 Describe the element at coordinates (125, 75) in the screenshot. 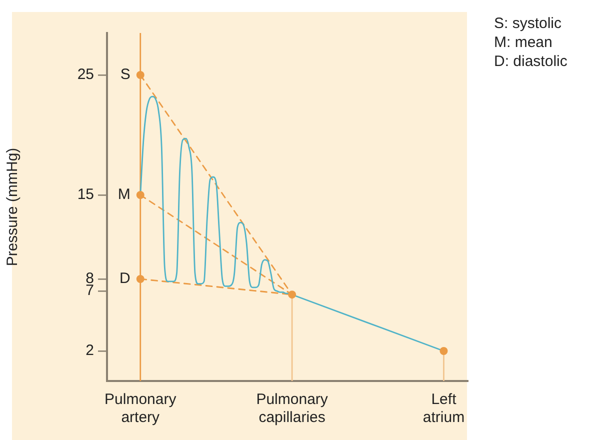

I see `annotation: S` at that location.